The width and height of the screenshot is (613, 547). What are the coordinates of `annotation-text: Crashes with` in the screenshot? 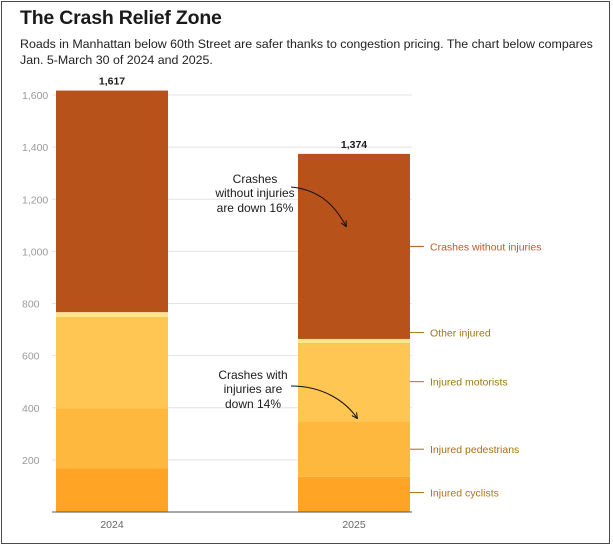 It's located at (252, 375).